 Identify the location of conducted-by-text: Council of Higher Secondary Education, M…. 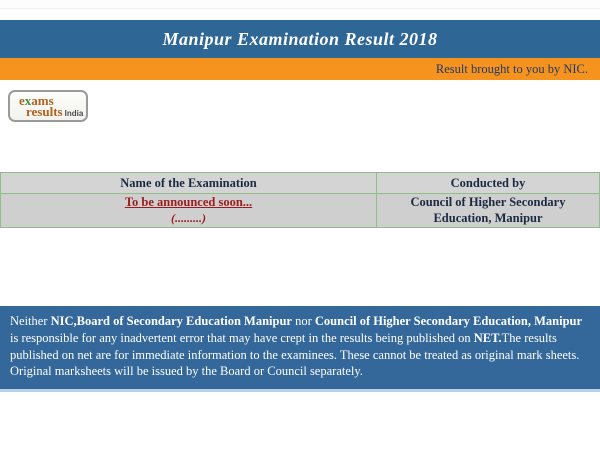
(488, 209).